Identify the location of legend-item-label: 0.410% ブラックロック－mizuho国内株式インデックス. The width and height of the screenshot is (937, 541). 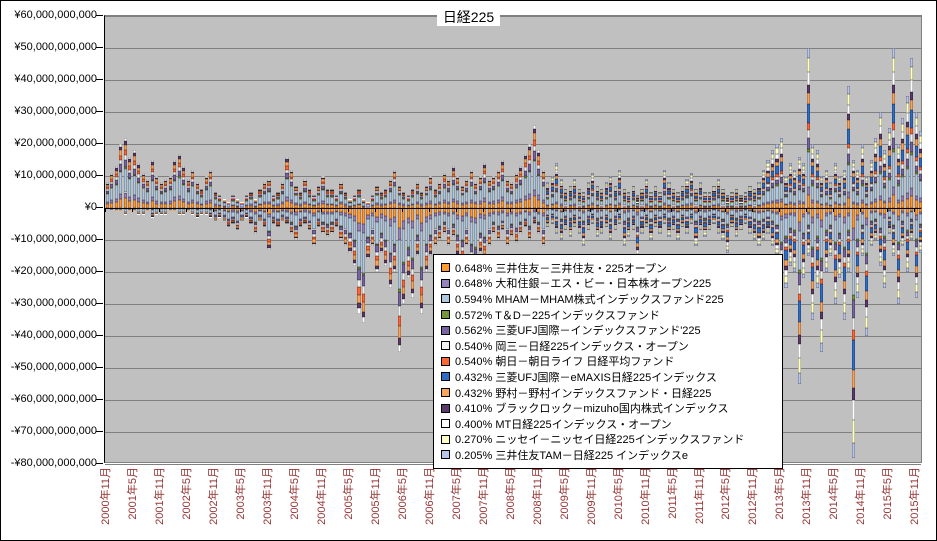
(592, 409).